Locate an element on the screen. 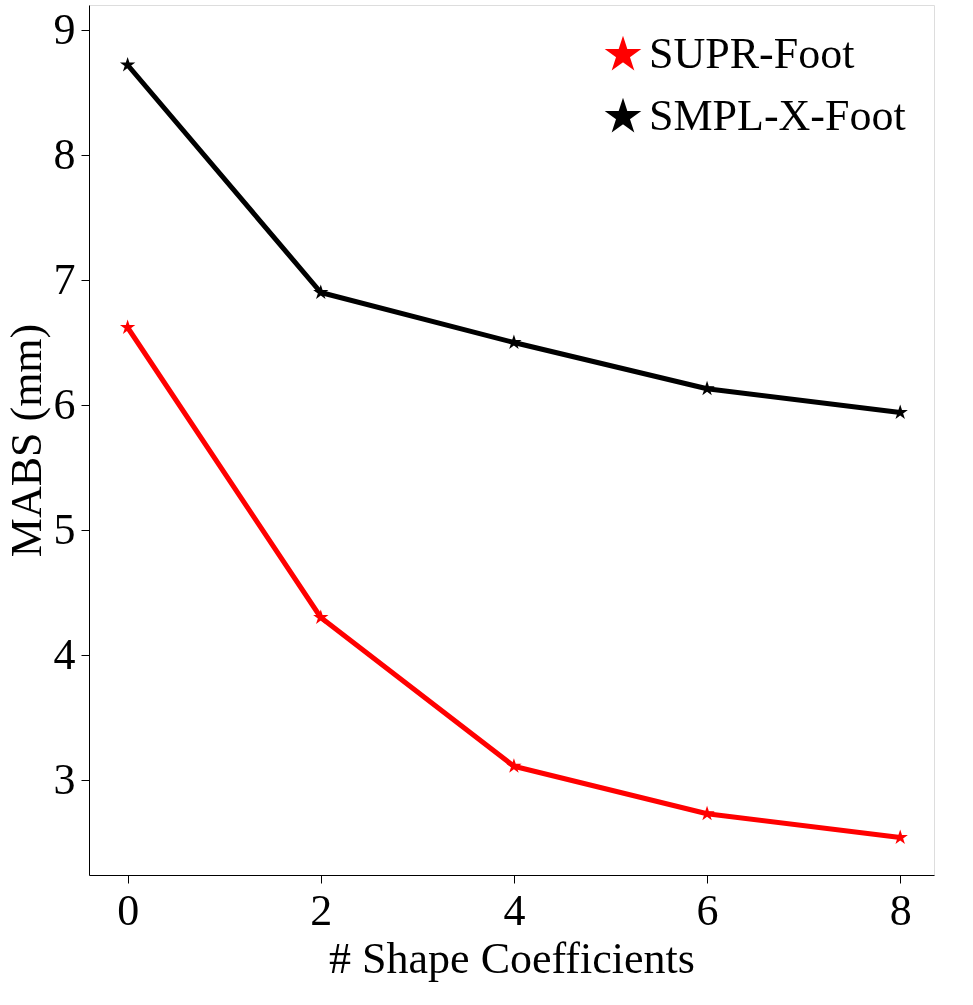 The height and width of the screenshot is (1005, 973). x-tick-label: 6 is located at coordinates (707, 910).